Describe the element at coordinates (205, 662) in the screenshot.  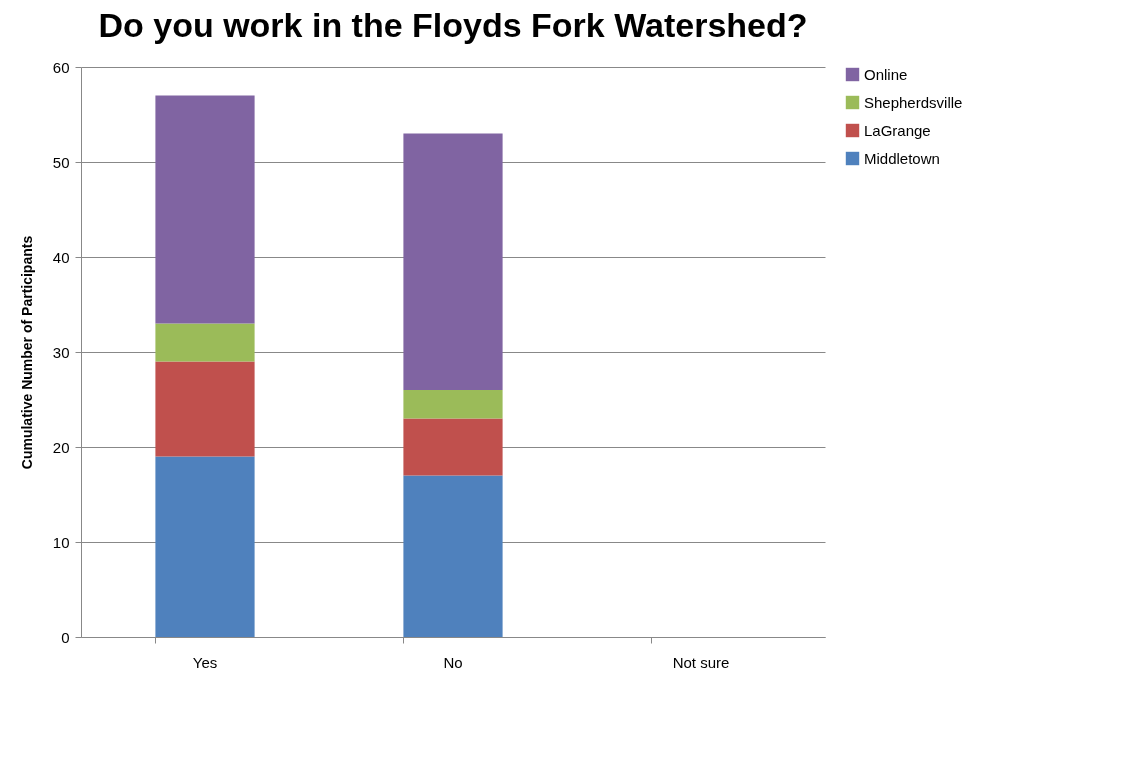
I see `x-tick-label: Yes` at that location.